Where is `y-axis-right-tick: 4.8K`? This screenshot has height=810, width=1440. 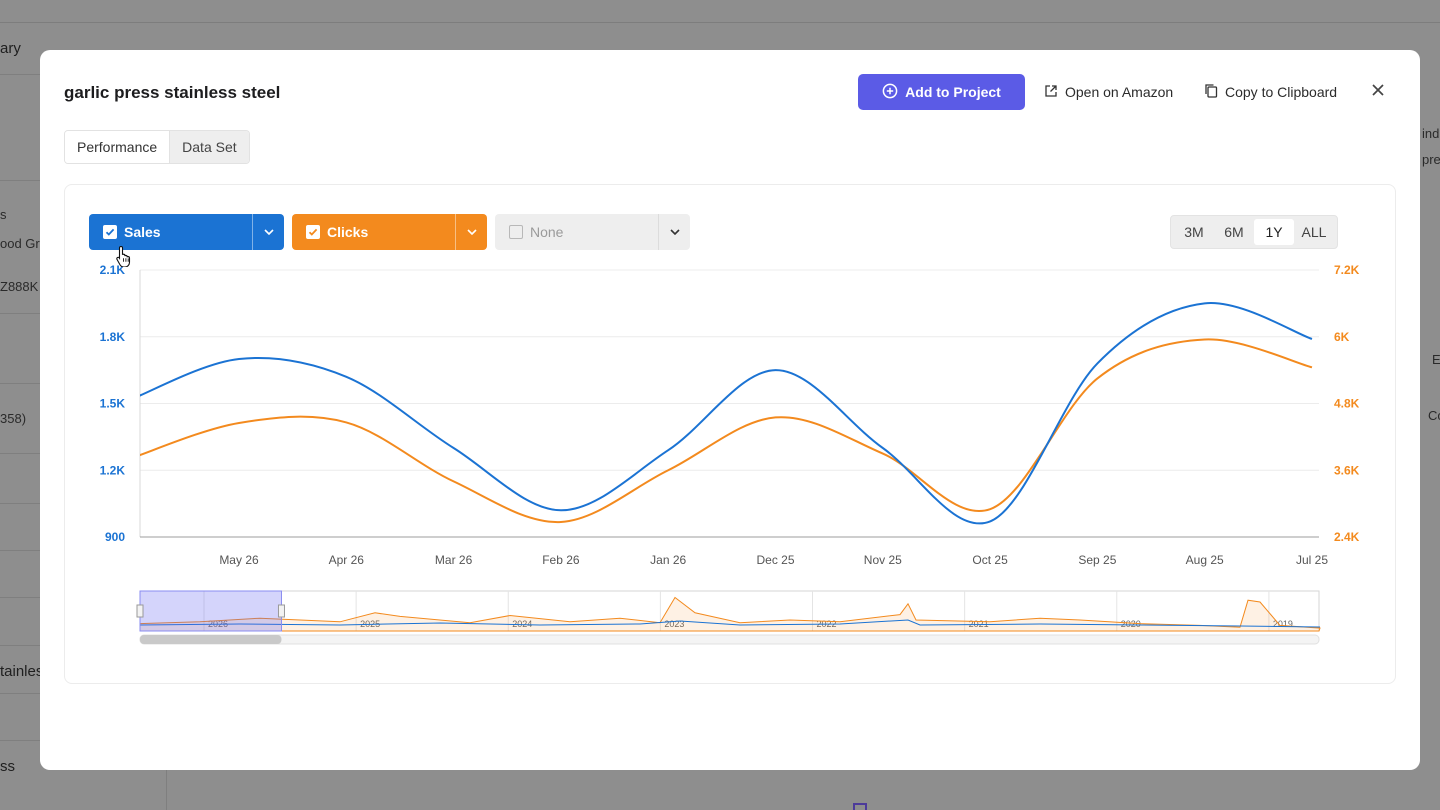
y-axis-right-tick: 4.8K is located at coordinates (1347, 404).